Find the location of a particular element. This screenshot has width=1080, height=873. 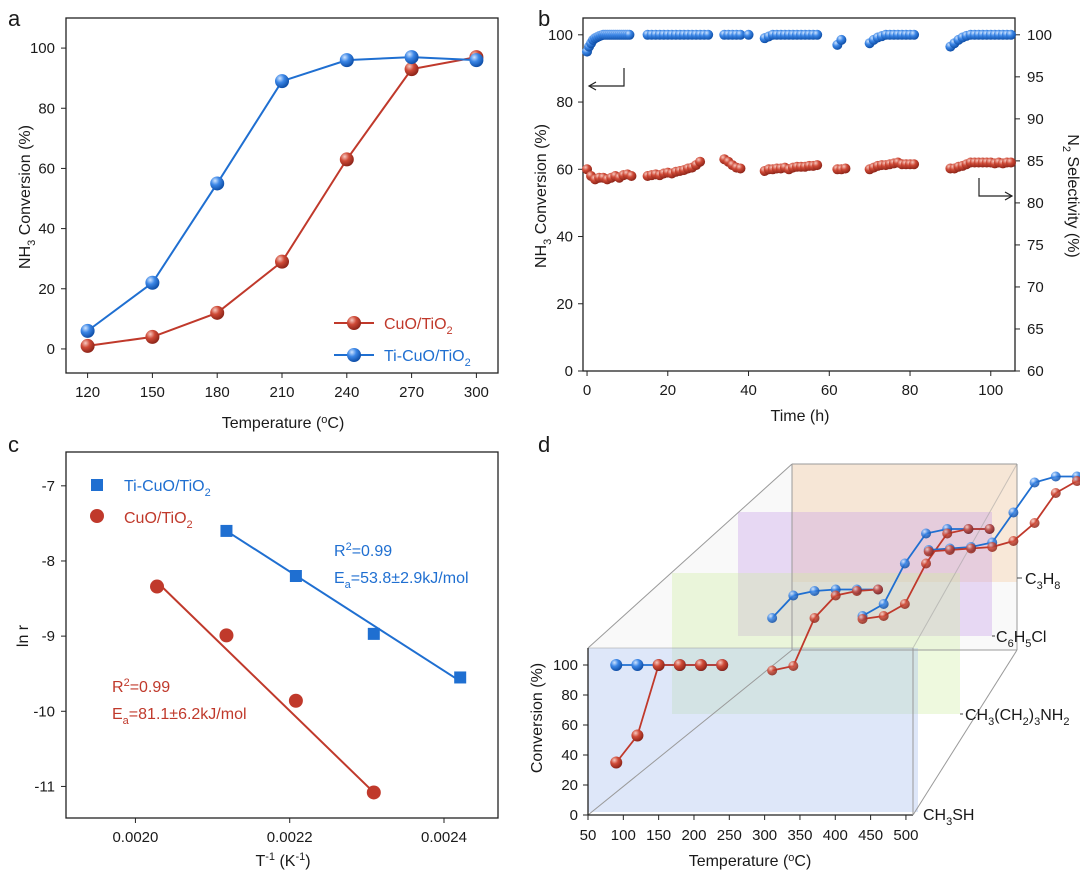

d-xtick-label: 150 is located at coordinates (658, 835).